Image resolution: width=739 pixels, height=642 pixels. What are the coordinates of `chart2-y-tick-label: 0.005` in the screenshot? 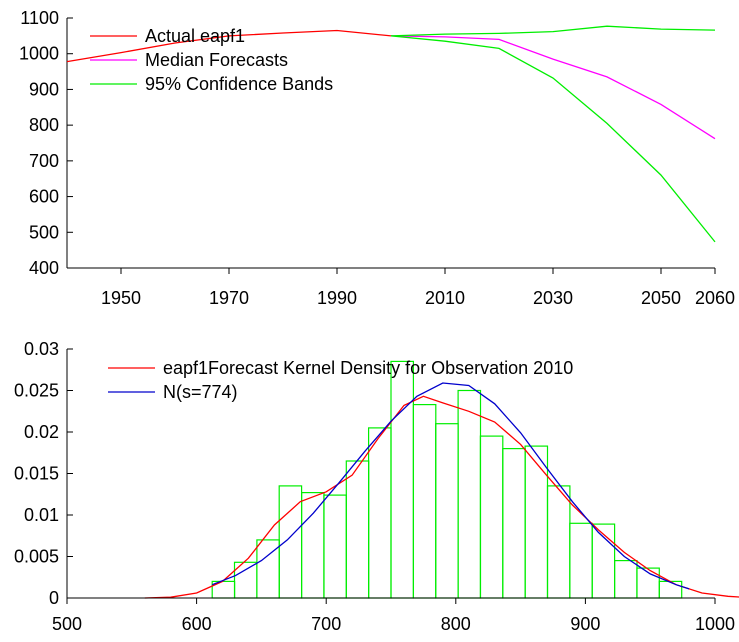 It's located at (36, 557).